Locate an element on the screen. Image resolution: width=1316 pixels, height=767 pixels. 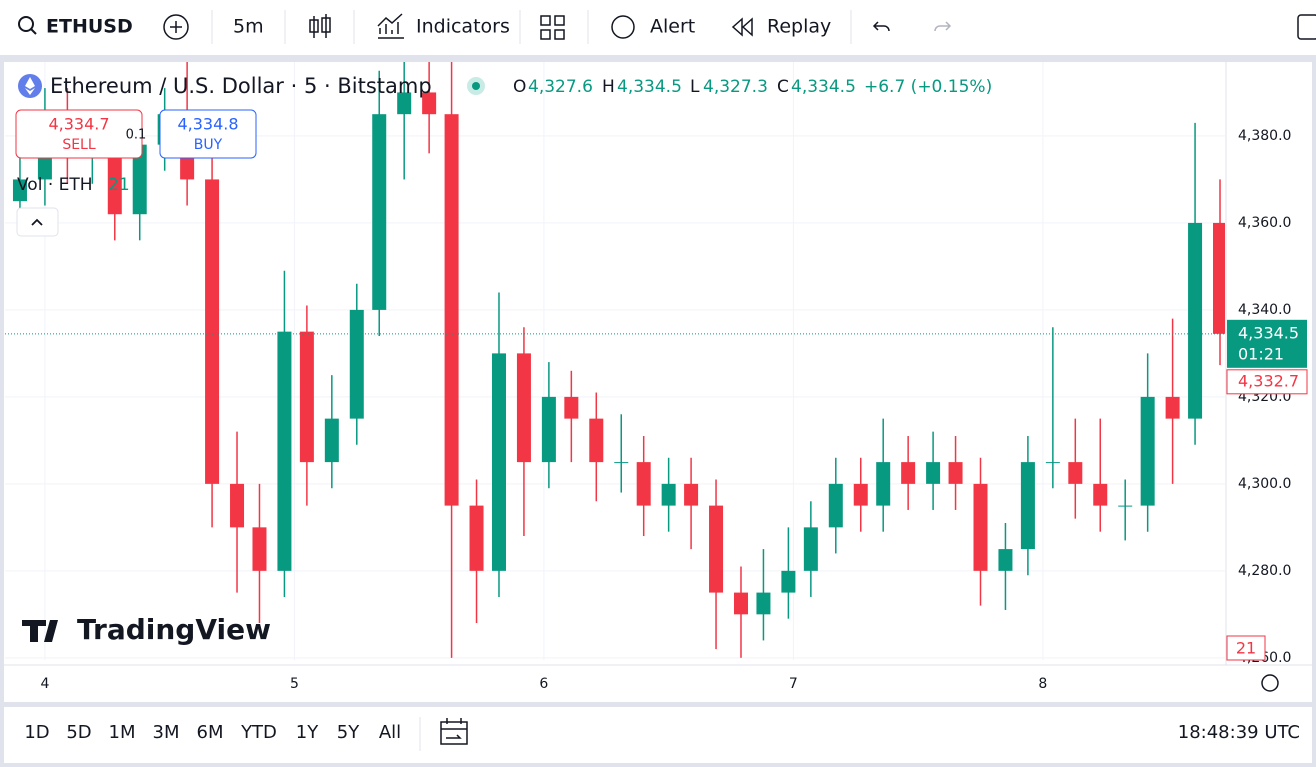
l-value: 4,327.3 is located at coordinates (735, 87).